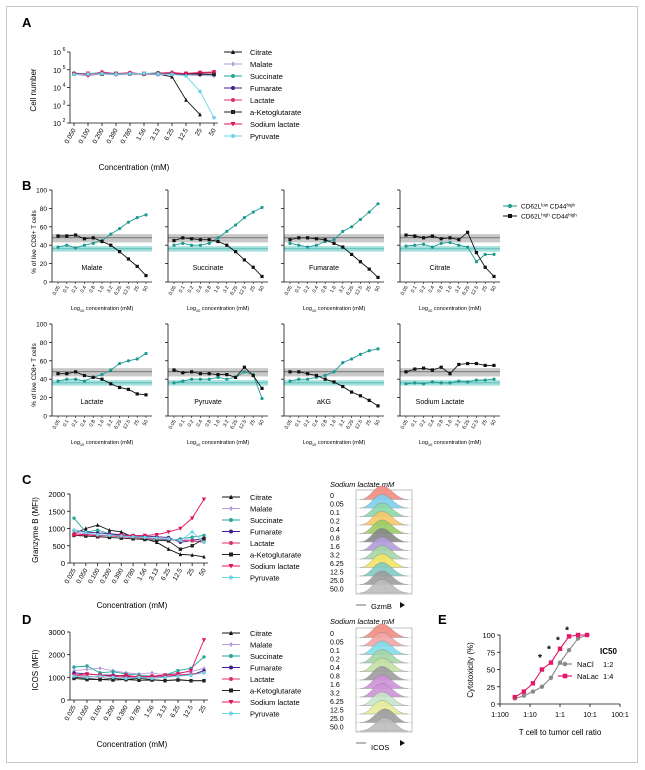 The width and height of the screenshot is (645, 770). I want to click on panel-b-subplot-title: Citrate, so click(440, 268).